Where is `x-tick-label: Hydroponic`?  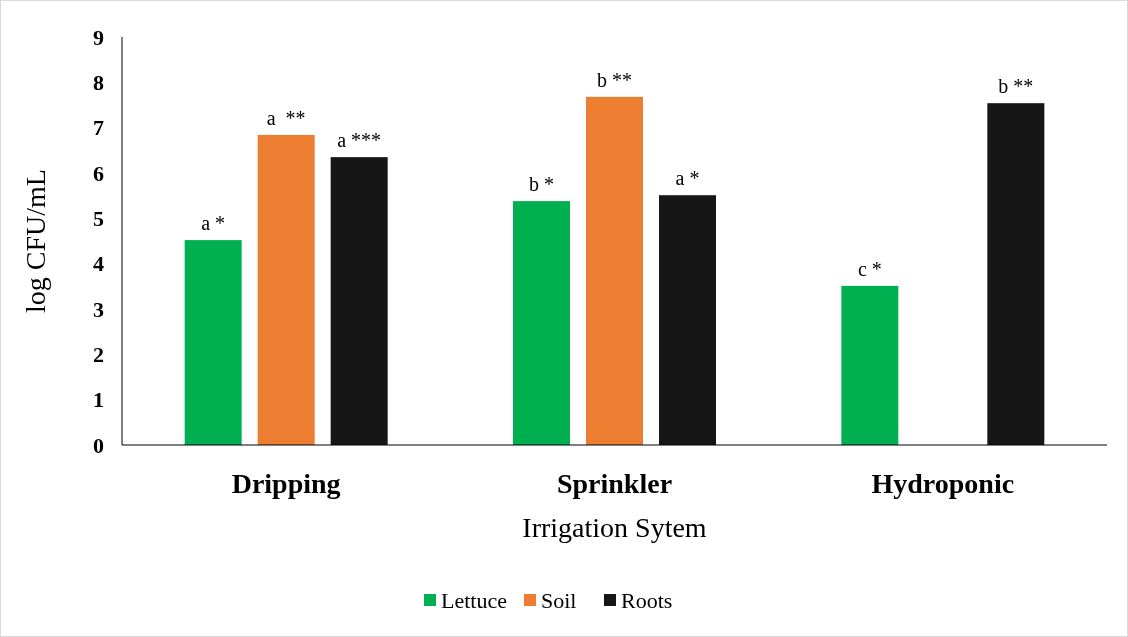 x-tick-label: Hydroponic is located at coordinates (943, 483).